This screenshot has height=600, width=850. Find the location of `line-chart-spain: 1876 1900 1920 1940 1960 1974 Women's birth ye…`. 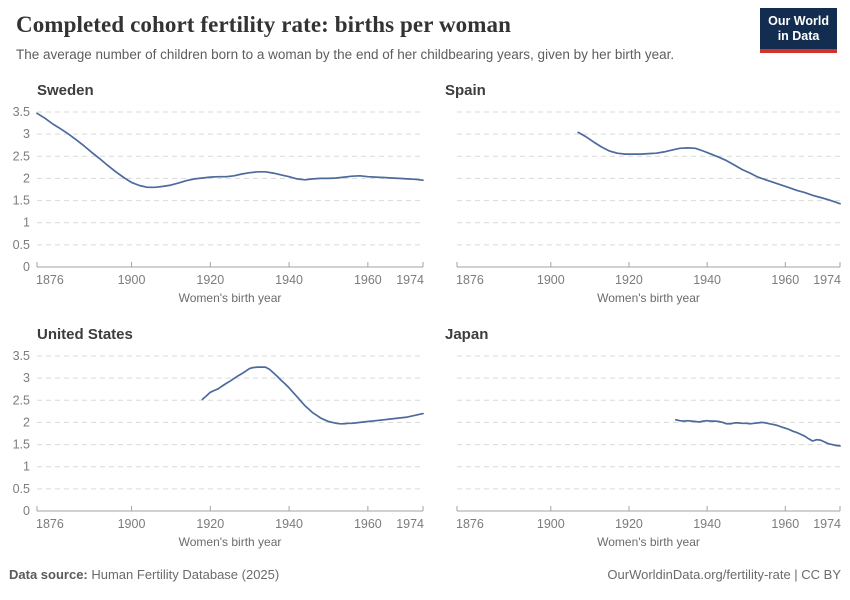

line-chart-spain: 1876 1900 1920 1940 1960 1974 Women's birth ye… is located at coordinates (648, 208).